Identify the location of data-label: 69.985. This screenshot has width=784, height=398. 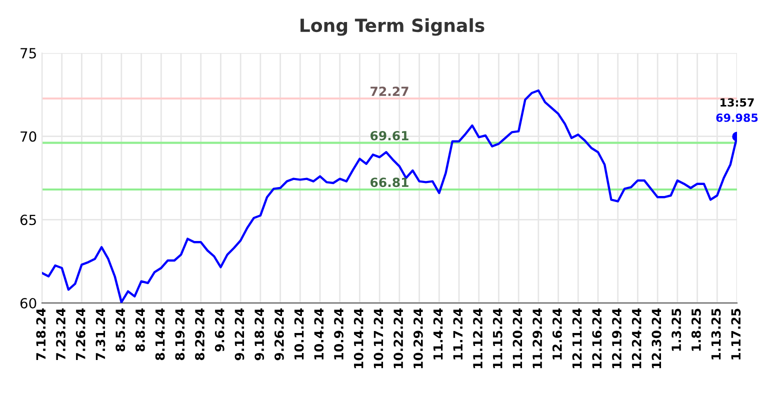
(737, 118).